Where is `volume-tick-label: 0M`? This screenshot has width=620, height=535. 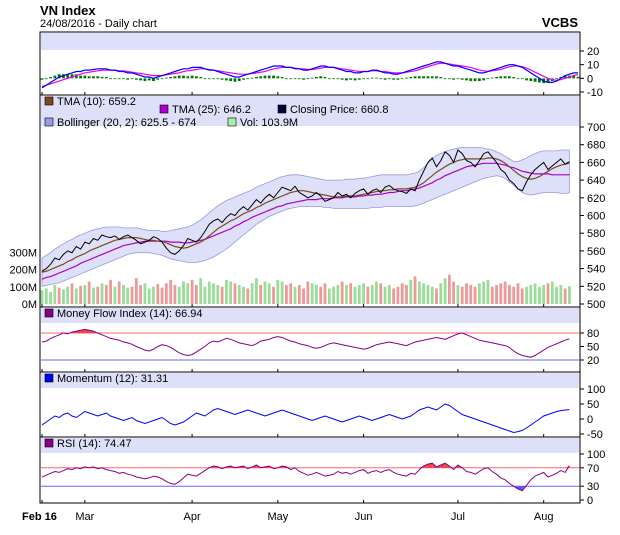 volume-tick-label: 0M is located at coordinates (29, 305).